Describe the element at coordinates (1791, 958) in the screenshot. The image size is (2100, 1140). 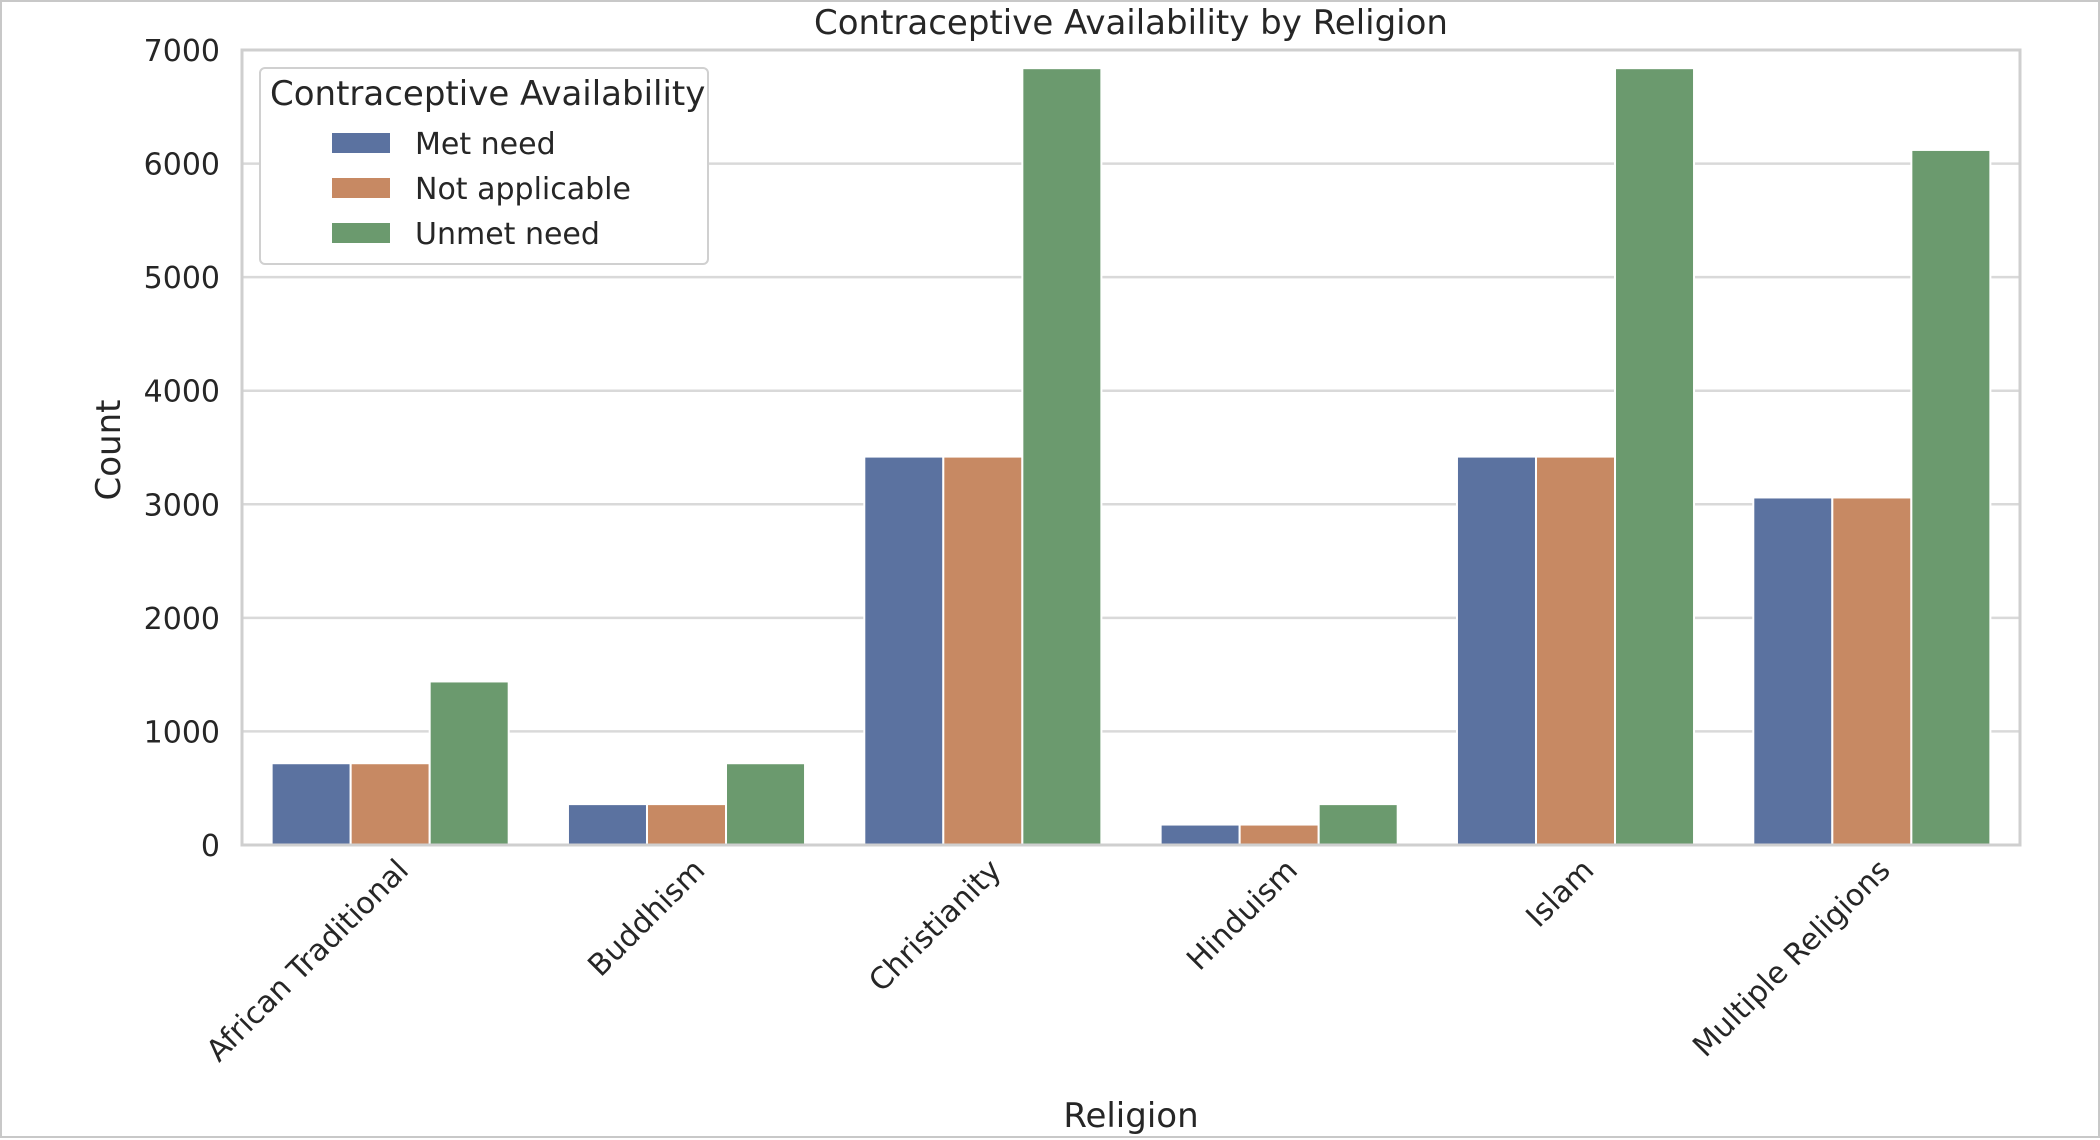
I see `x-tick-label: Multiple Religions` at that location.